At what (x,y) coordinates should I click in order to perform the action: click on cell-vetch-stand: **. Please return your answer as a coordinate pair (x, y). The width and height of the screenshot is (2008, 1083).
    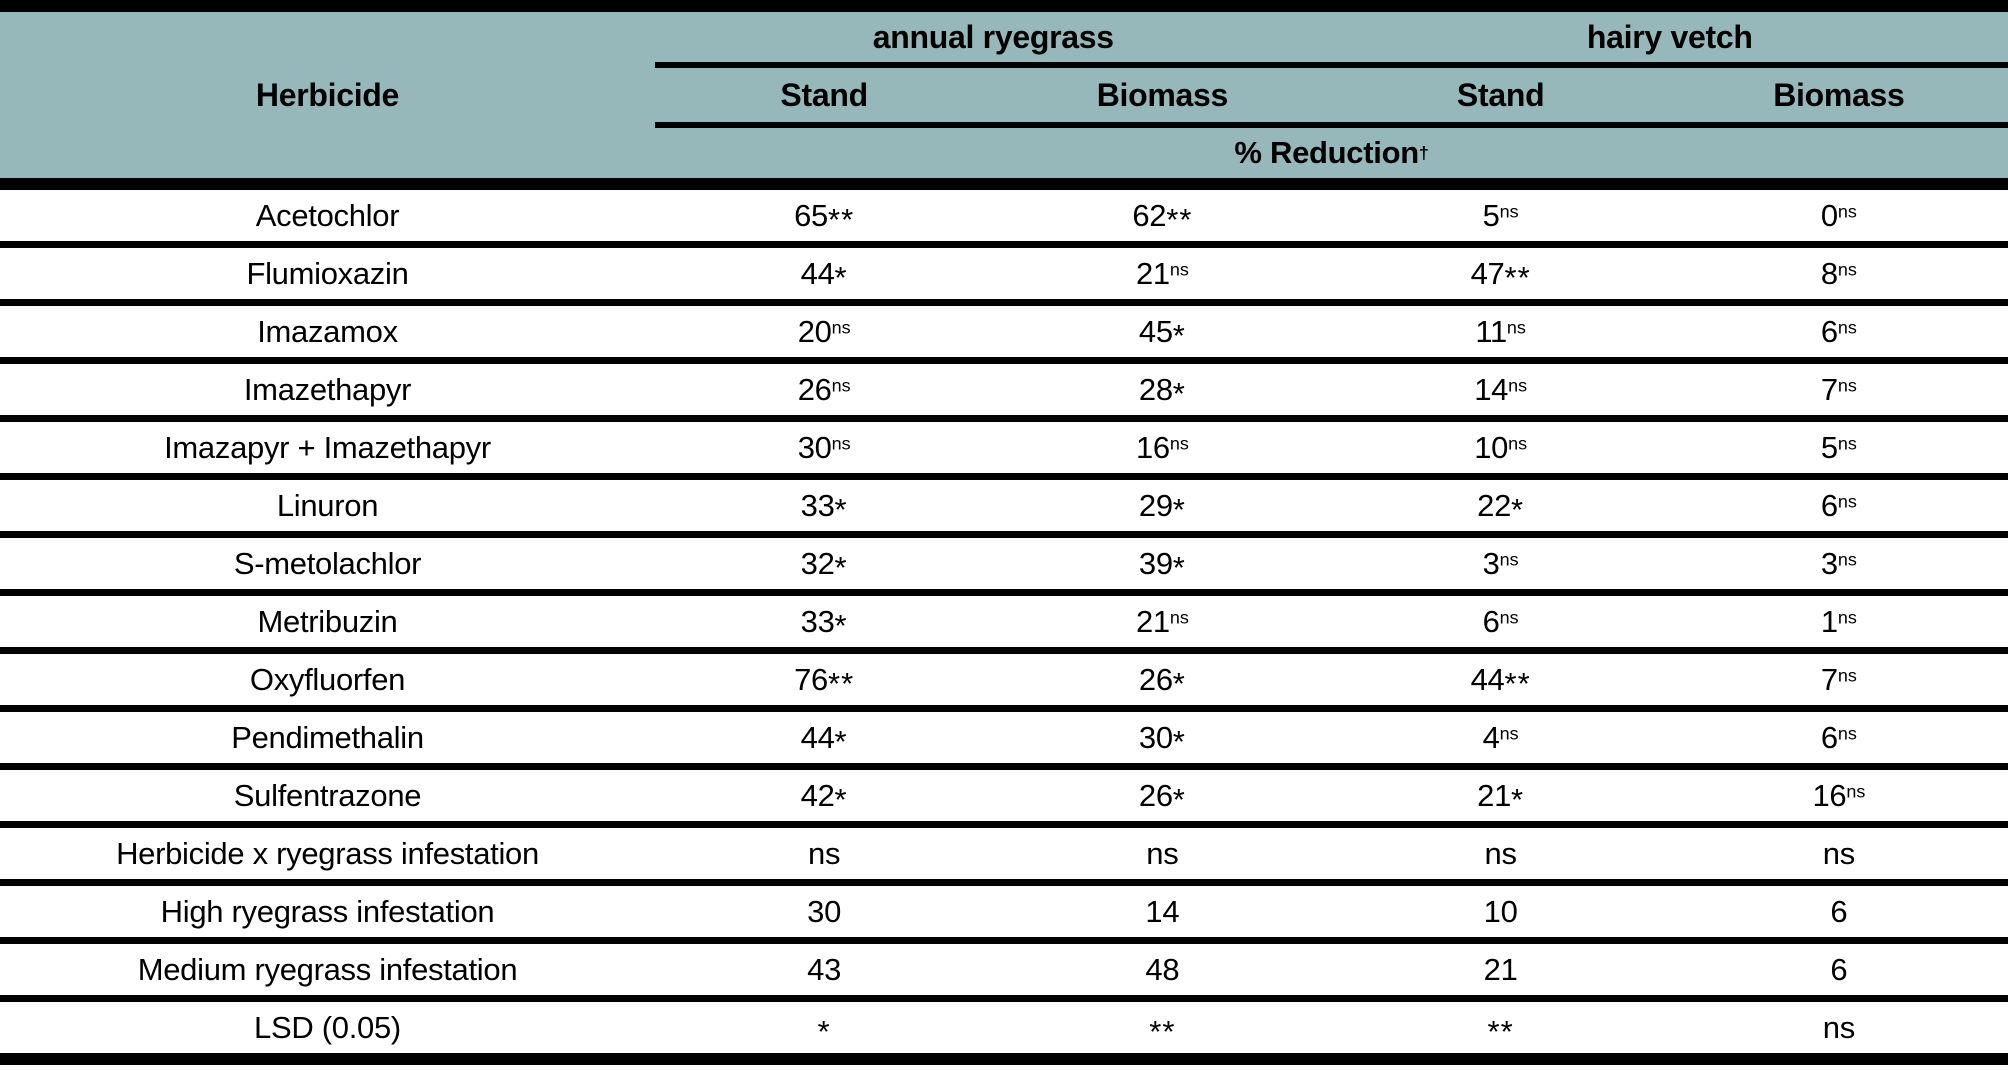
    Looking at the image, I should click on (1500, 1031).